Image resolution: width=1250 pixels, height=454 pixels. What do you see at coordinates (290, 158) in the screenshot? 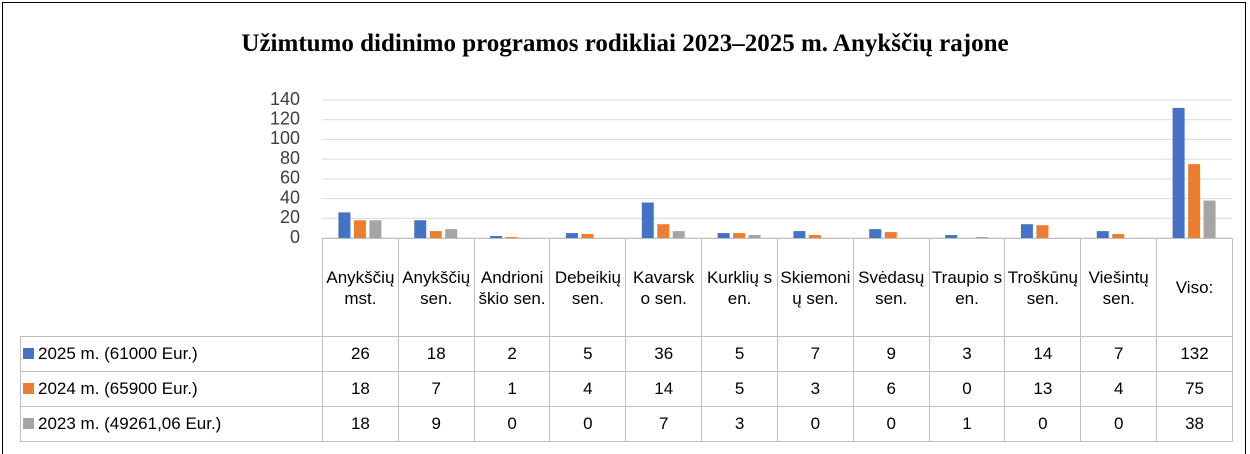
I see `y-tick-label: 80` at bounding box center [290, 158].